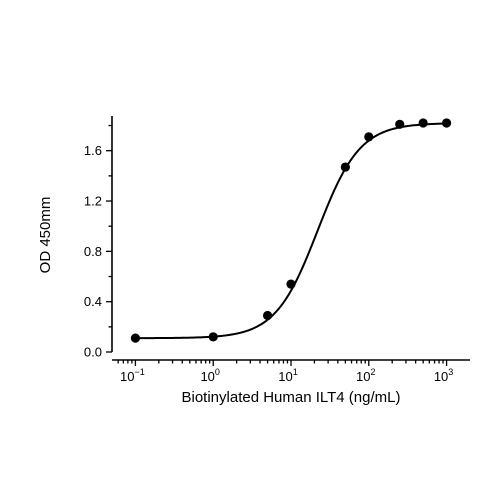 The height and width of the screenshot is (500, 500). What do you see at coordinates (443, 375) in the screenshot?
I see `x-tick-label: 10³` at bounding box center [443, 375].